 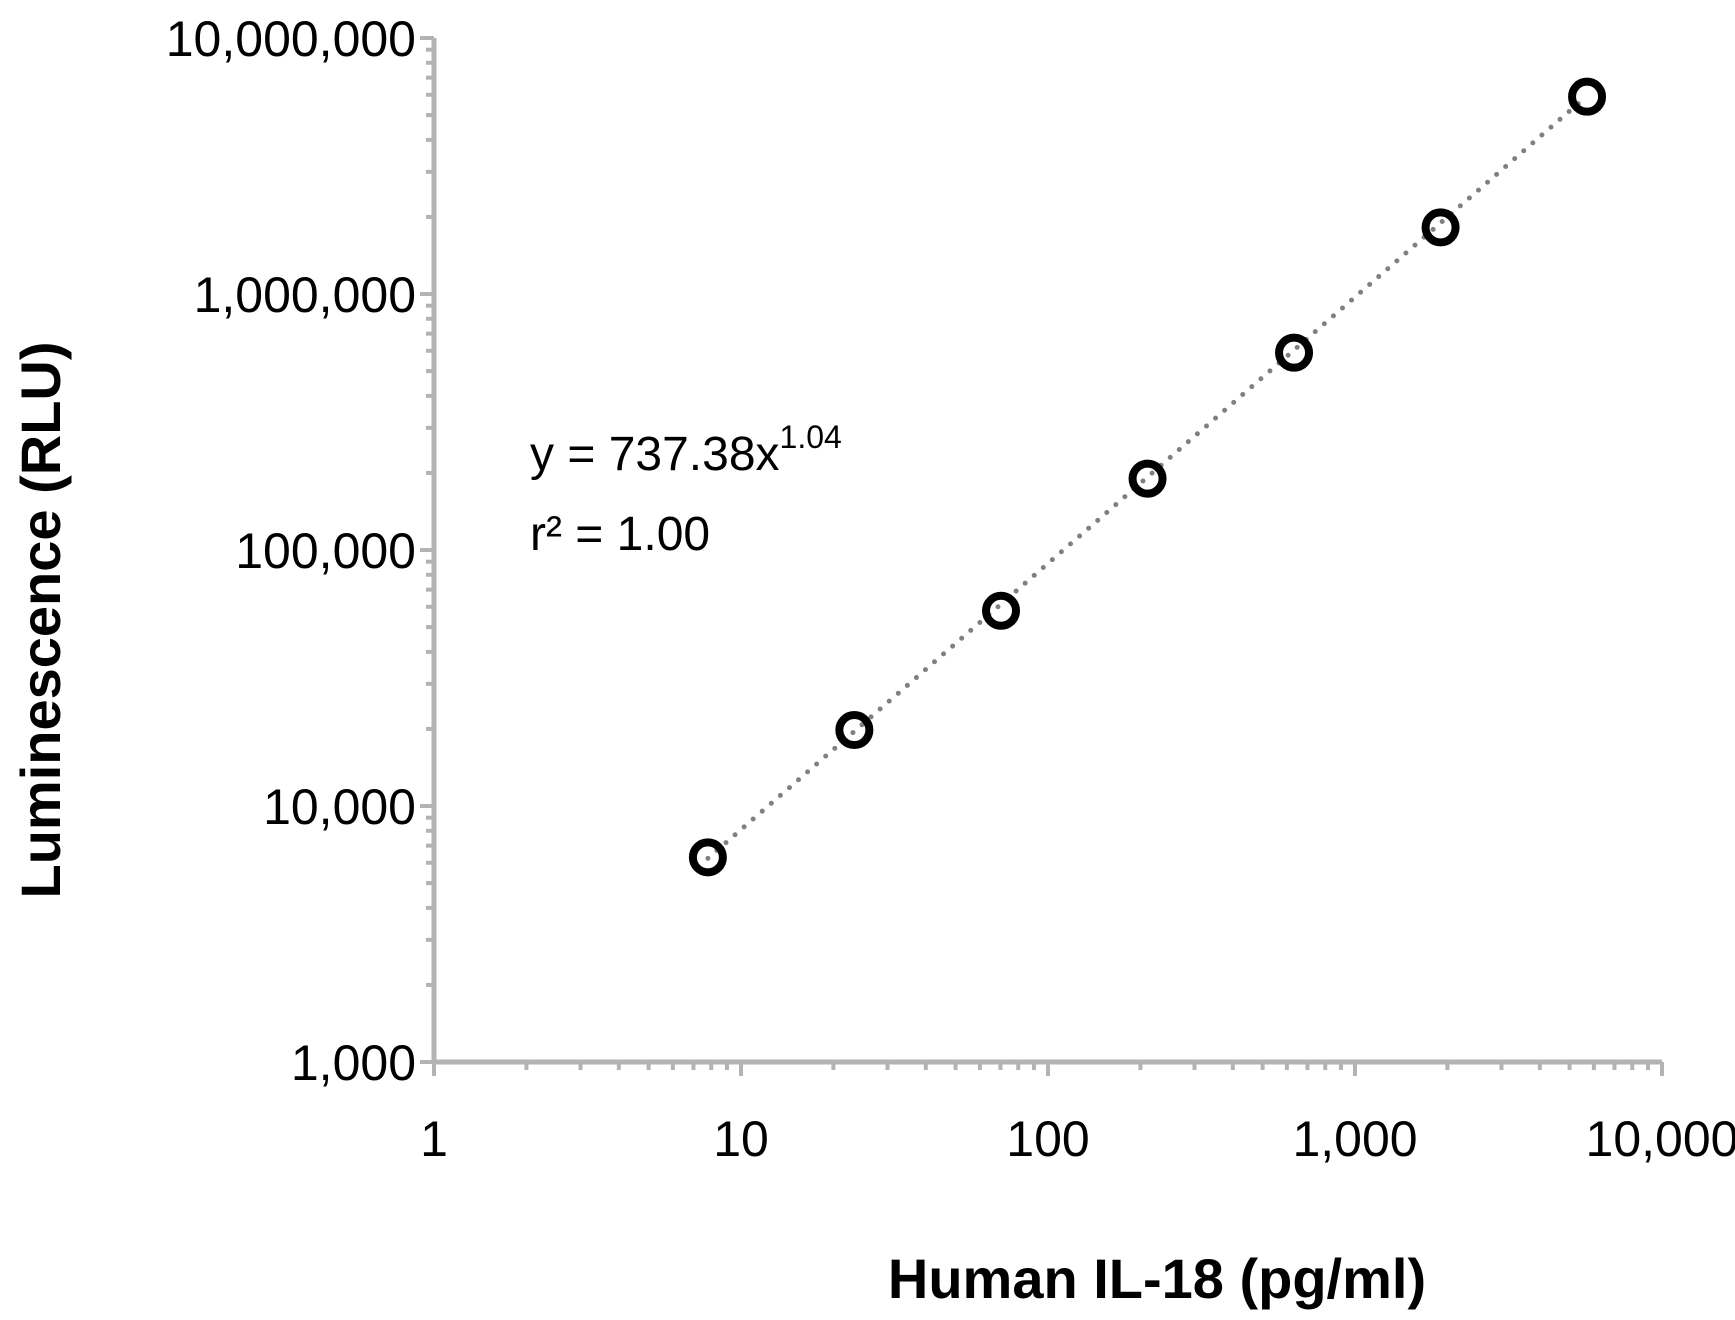 What do you see at coordinates (741, 1139) in the screenshot?
I see `x-tick-label: 10` at bounding box center [741, 1139].